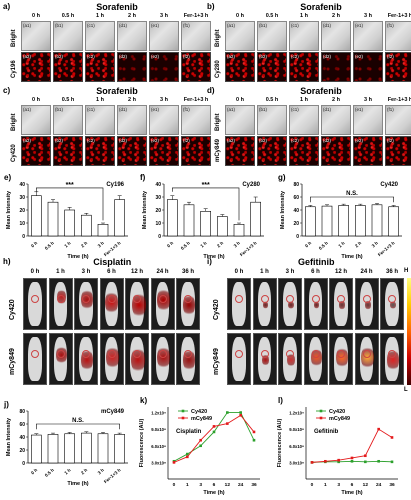 The width and height of the screenshot is (411, 500). What do you see at coordinates (112, 248) in the screenshot?
I see `x-tick-label: Fer-1+3 h` at bounding box center [112, 248].